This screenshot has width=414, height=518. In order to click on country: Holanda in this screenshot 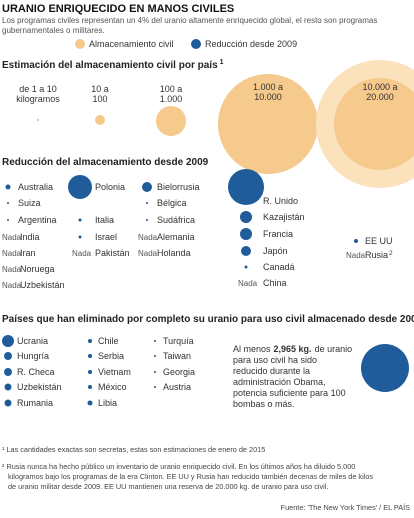, I will do `click(174, 253)`.